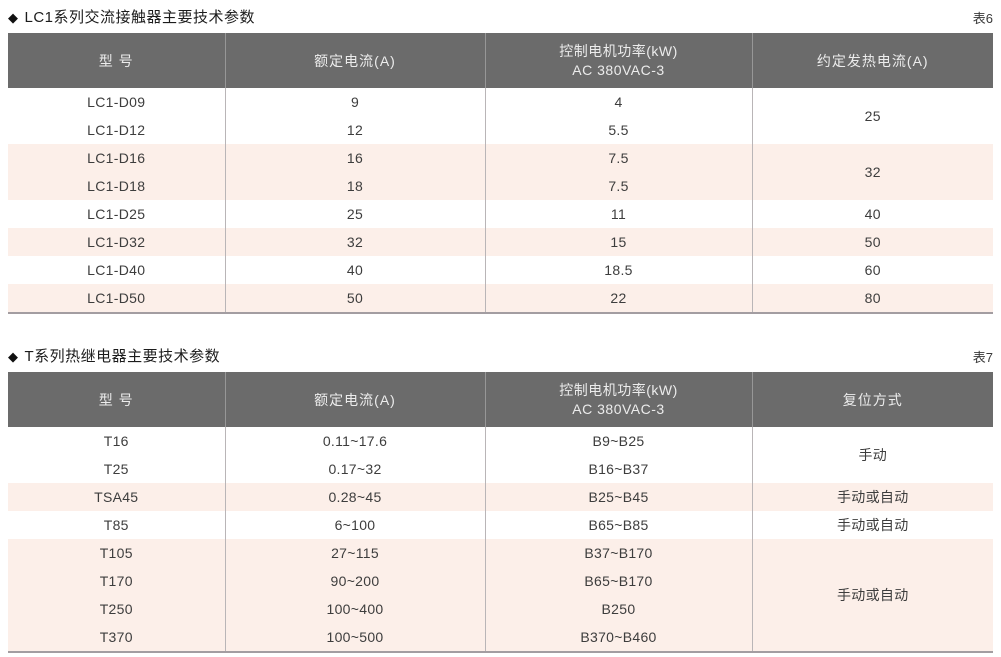 The height and width of the screenshot is (657, 1001). I want to click on header-cell-reset-mode: 复位方式, so click(872, 399).